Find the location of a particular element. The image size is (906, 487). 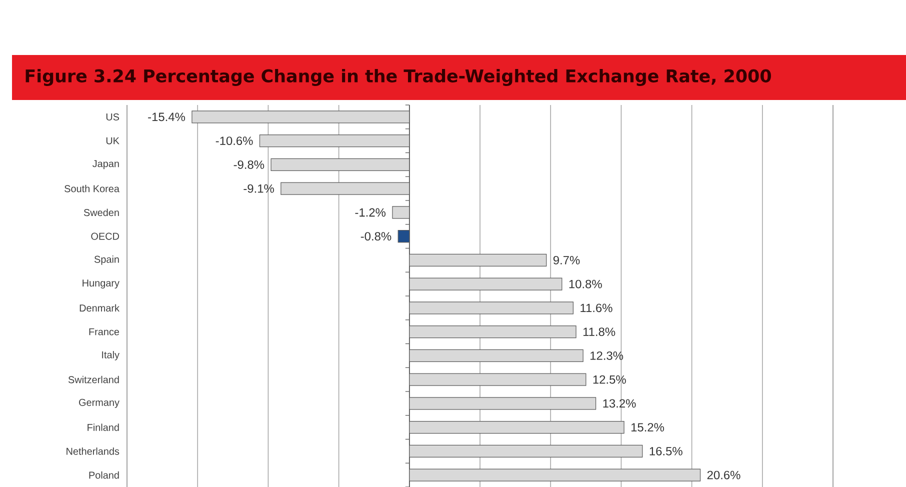

y-tick-label: Denmark is located at coordinates (100, 308).